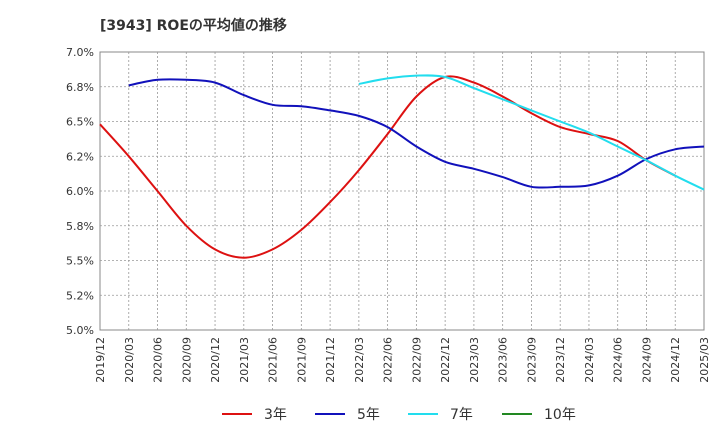 This screenshot has height=440, width=720. I want to click on x-tick-label: 2024/12, so click(675, 360).